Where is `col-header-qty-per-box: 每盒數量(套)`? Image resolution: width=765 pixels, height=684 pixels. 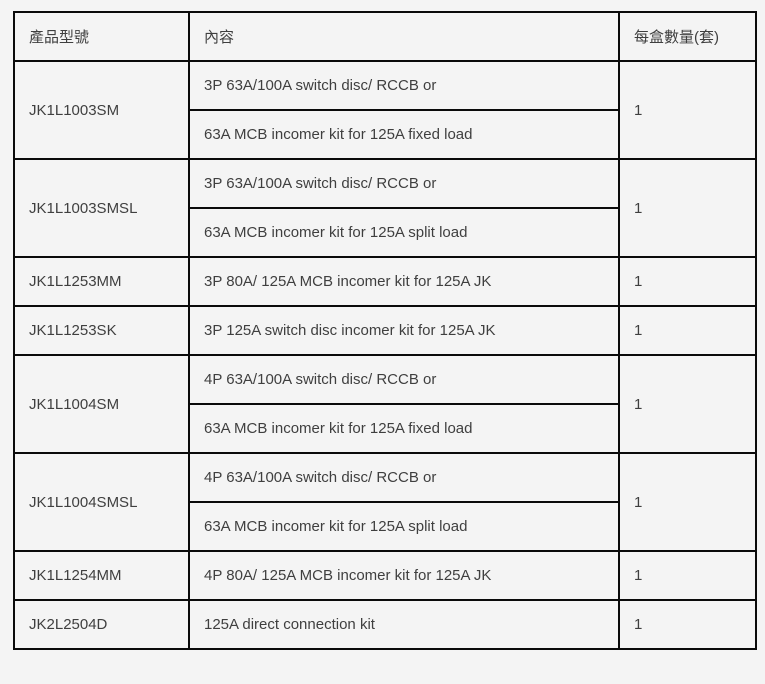
col-header-qty-per-box: 每盒數量(套) is located at coordinates (687, 36).